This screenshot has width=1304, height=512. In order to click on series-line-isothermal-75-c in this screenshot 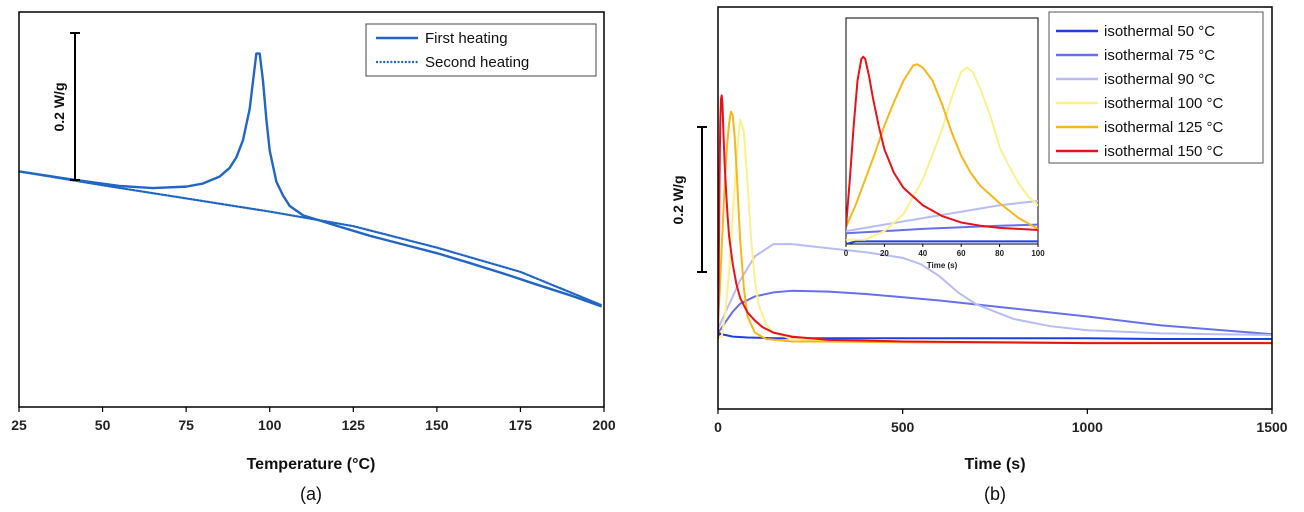, I will do `click(995, 312)`.